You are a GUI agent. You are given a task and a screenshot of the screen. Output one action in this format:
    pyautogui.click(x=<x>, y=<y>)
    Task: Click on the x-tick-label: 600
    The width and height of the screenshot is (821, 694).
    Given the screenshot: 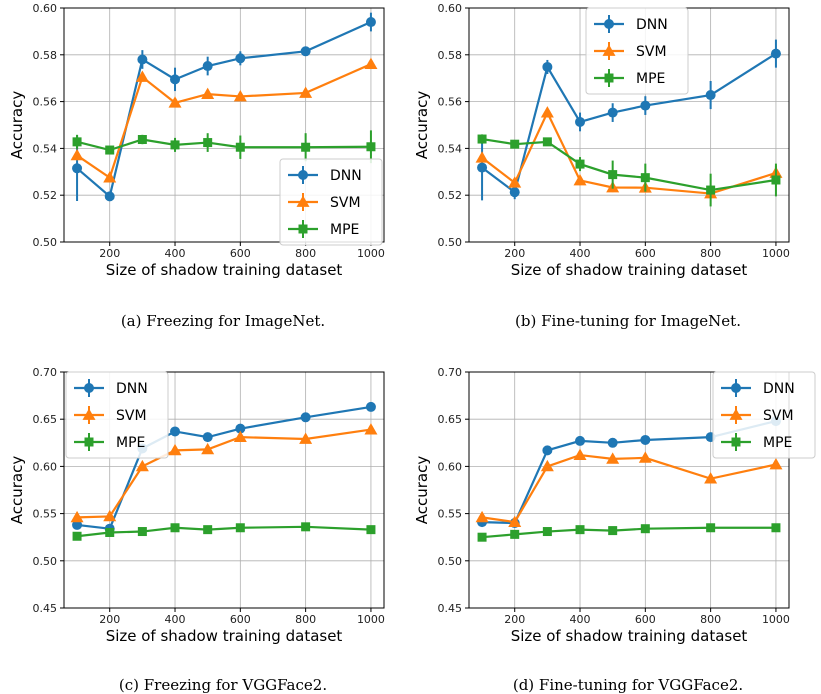 What is the action you would take?
    pyautogui.click(x=240, y=253)
    